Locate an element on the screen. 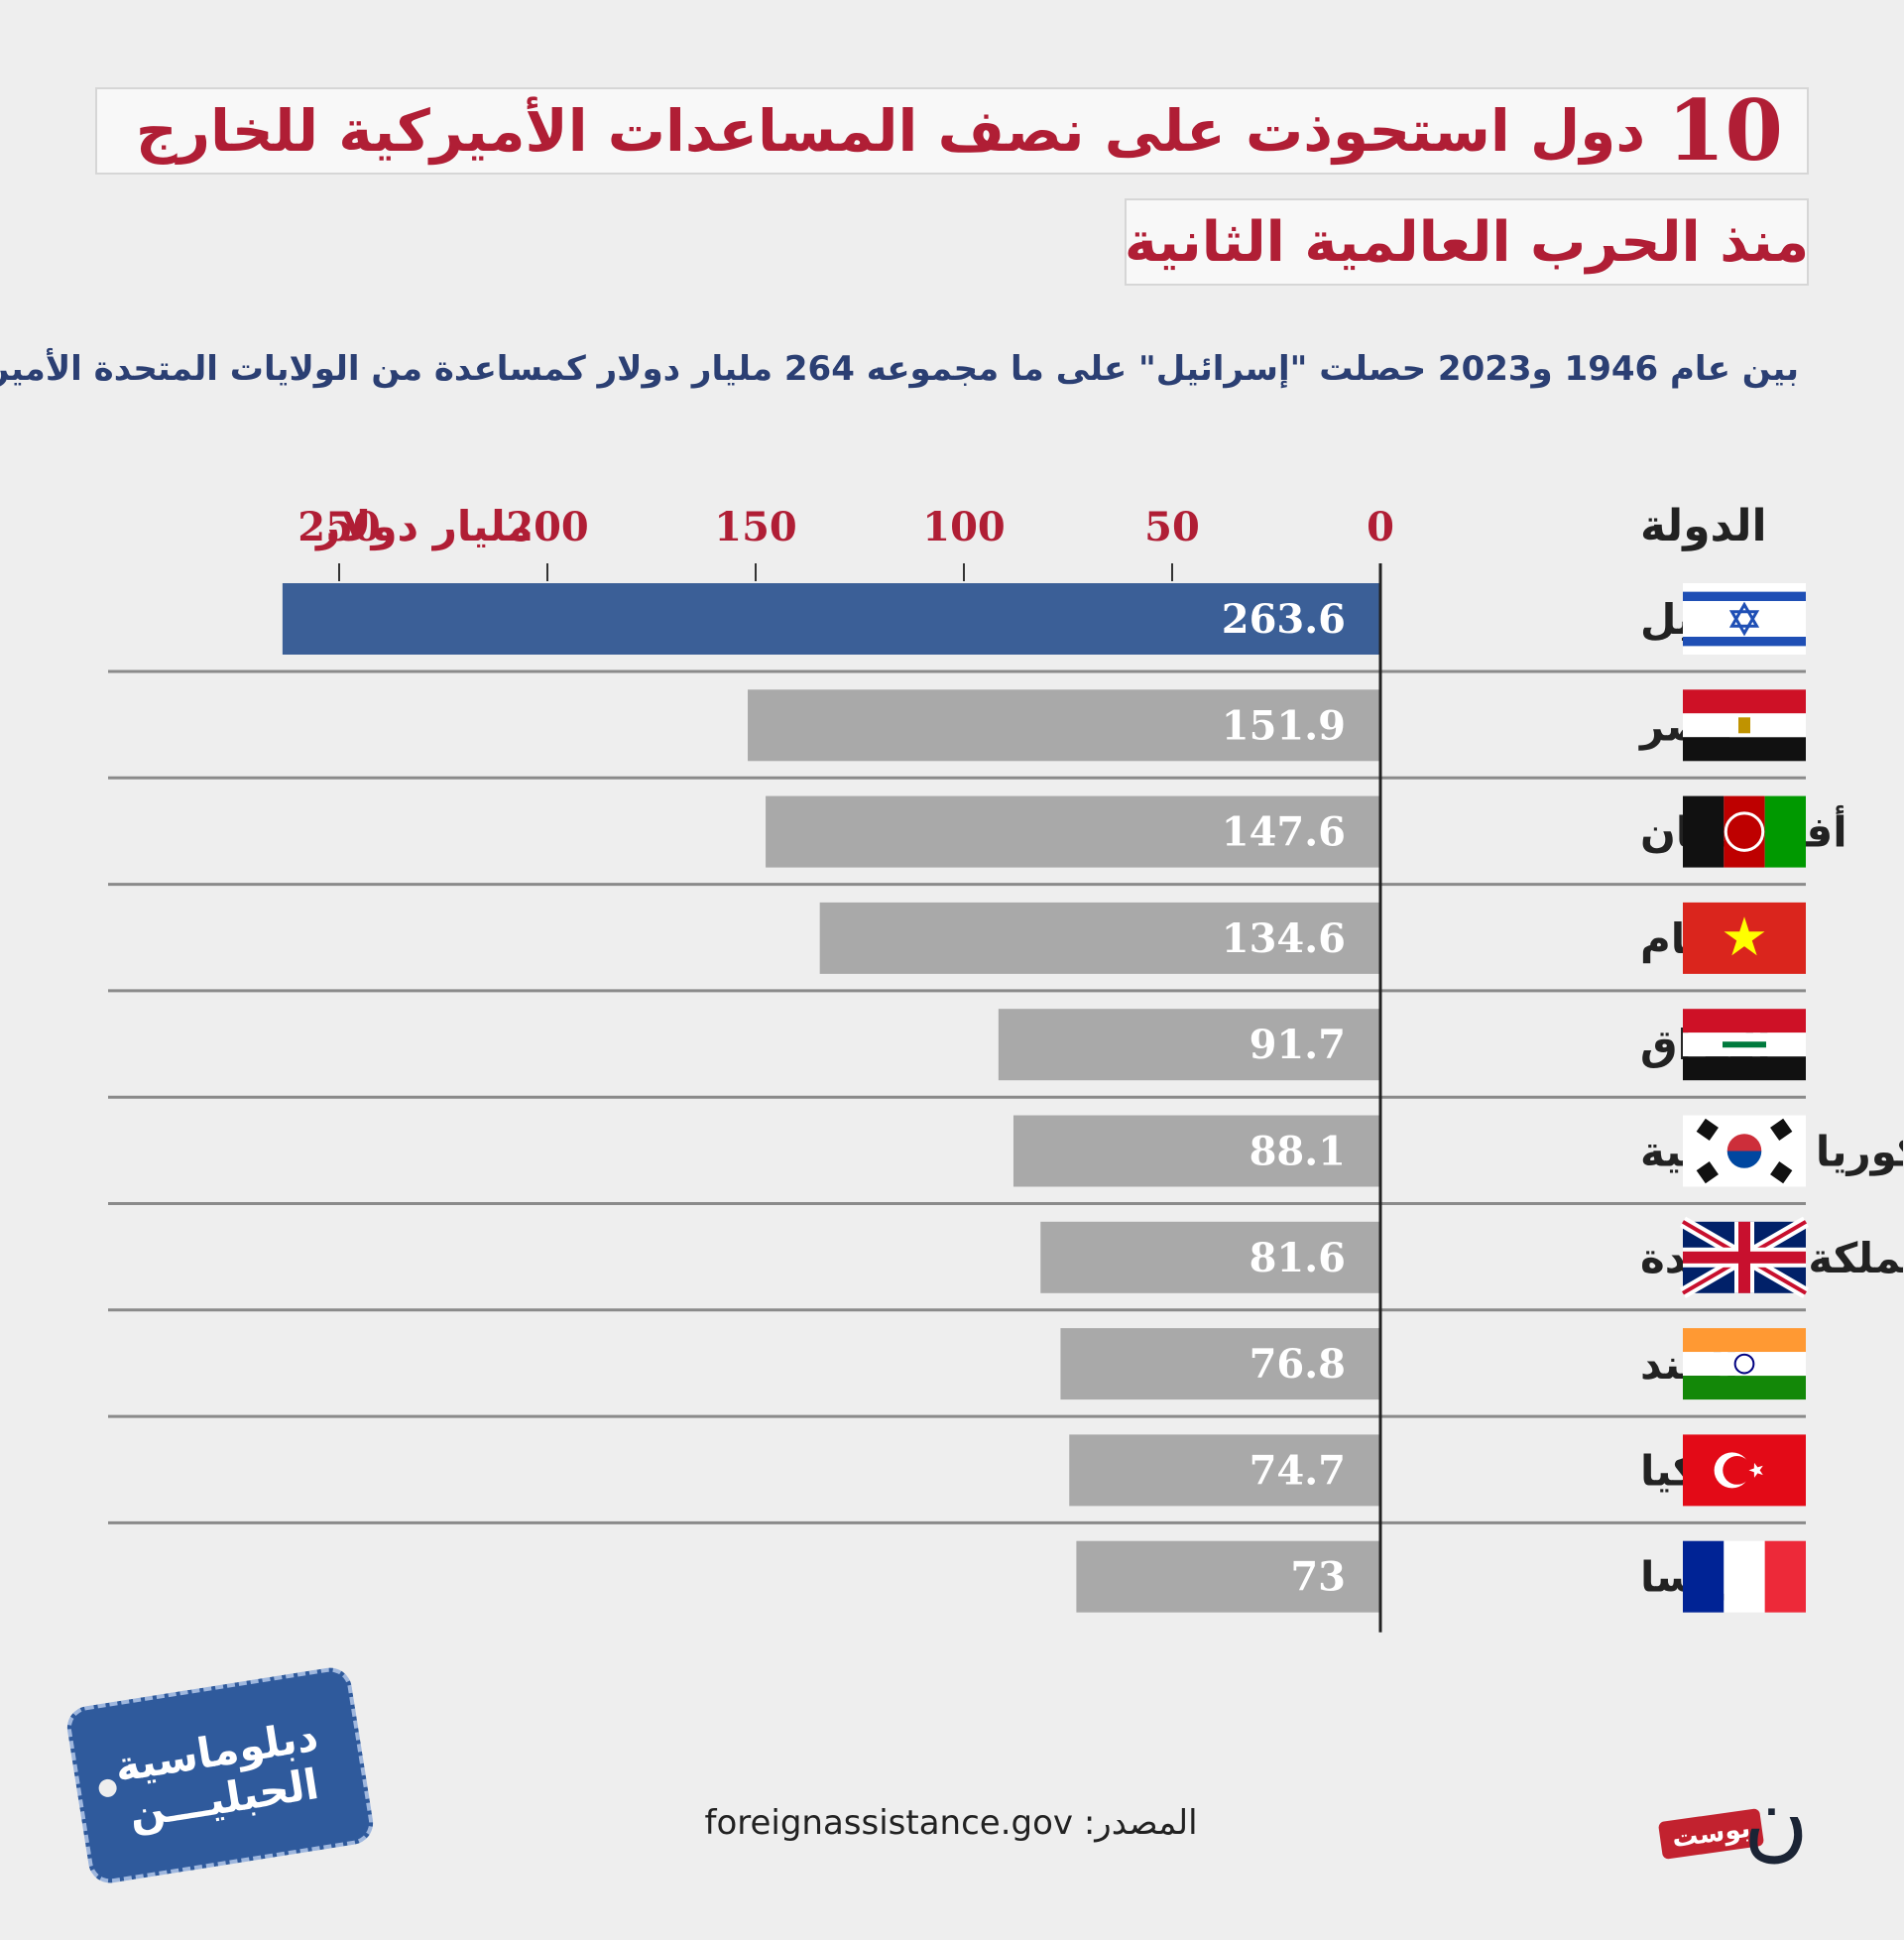 Image resolution: width=1904 pixels, height=1940 pixels. turkey-flag is located at coordinates (1745, 1470).